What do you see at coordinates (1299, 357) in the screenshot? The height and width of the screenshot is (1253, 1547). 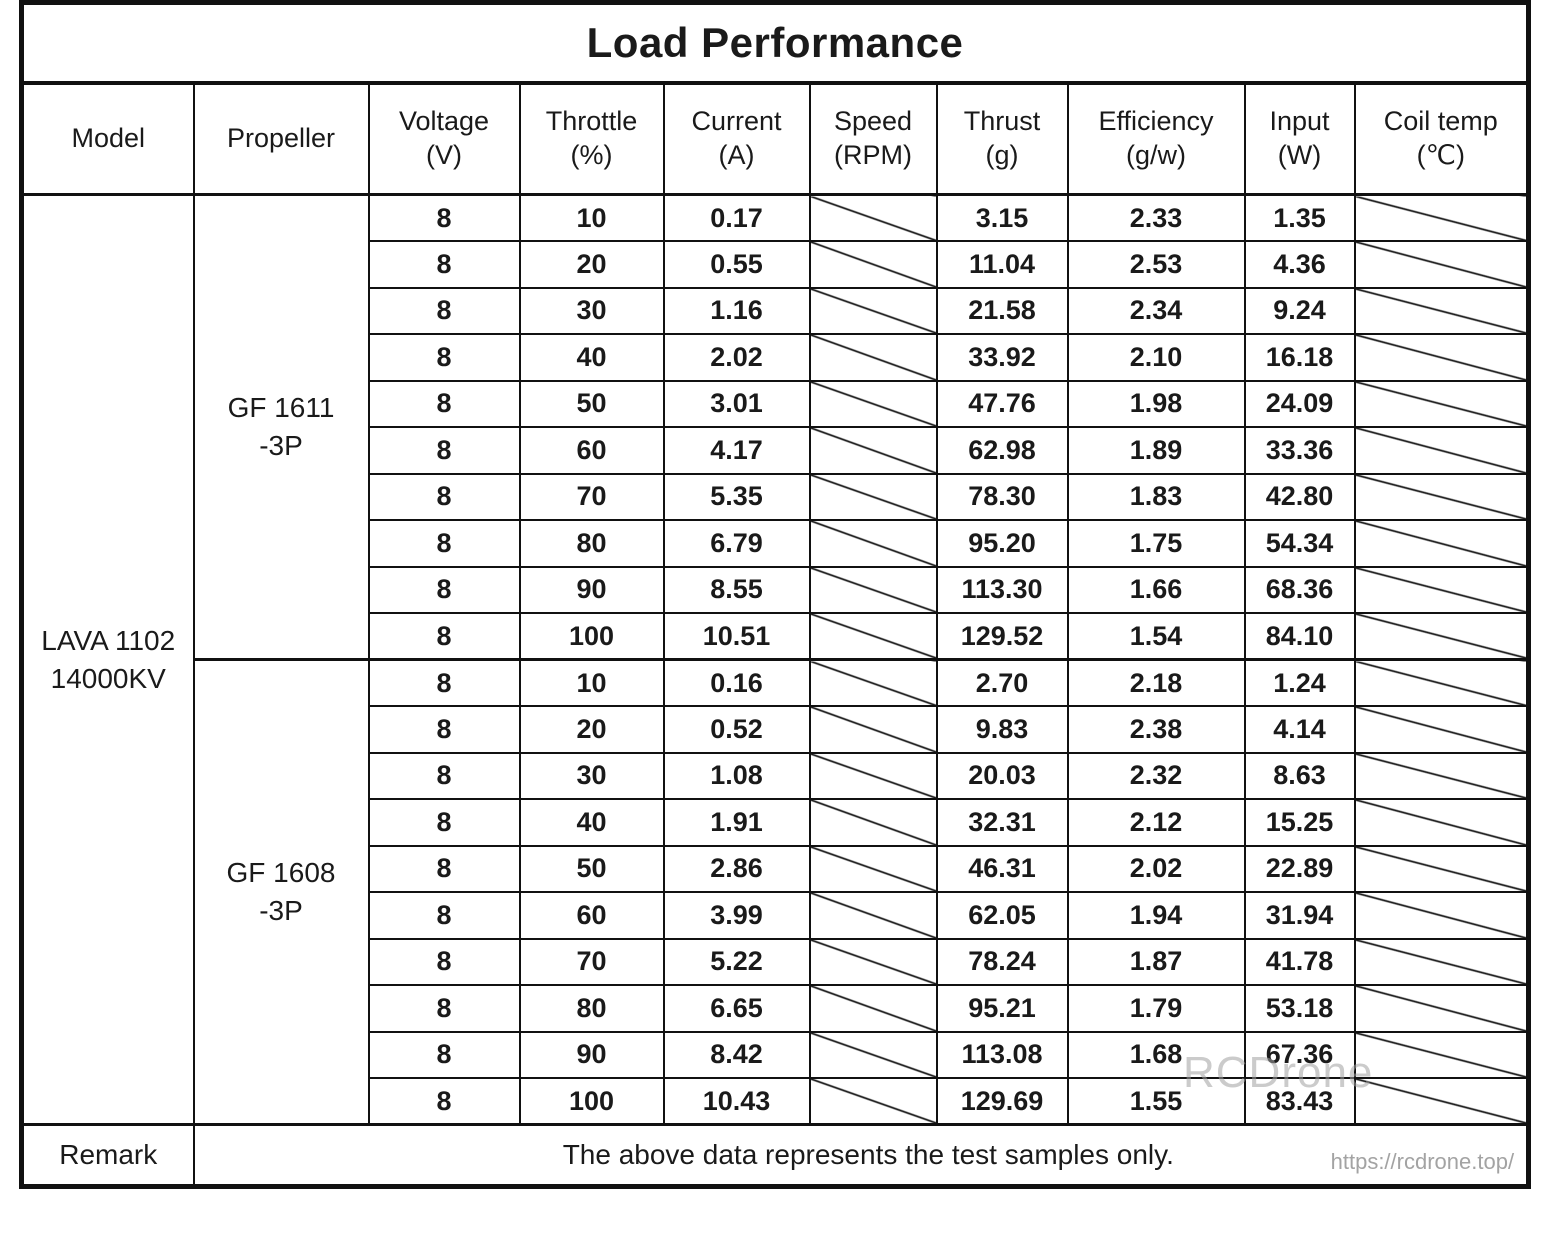 I see `input-cell: 16.18` at bounding box center [1299, 357].